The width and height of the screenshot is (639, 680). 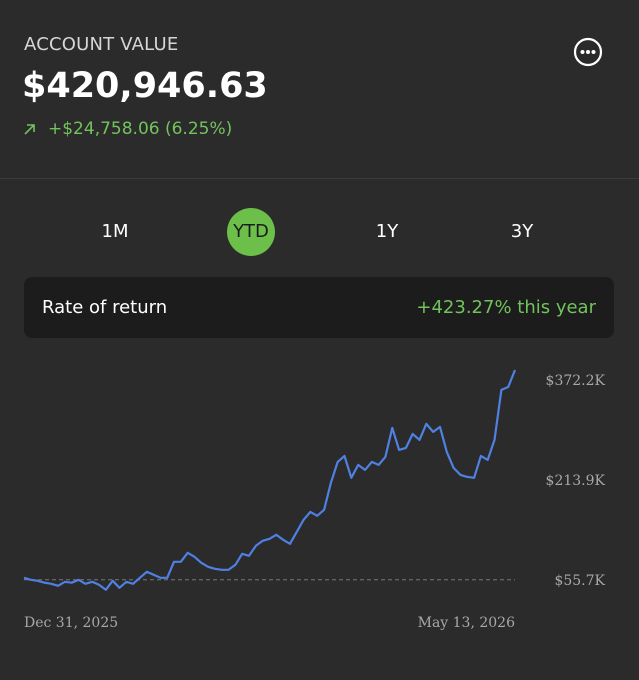 I want to click on y-tick-label: $213.9K, so click(x=576, y=481).